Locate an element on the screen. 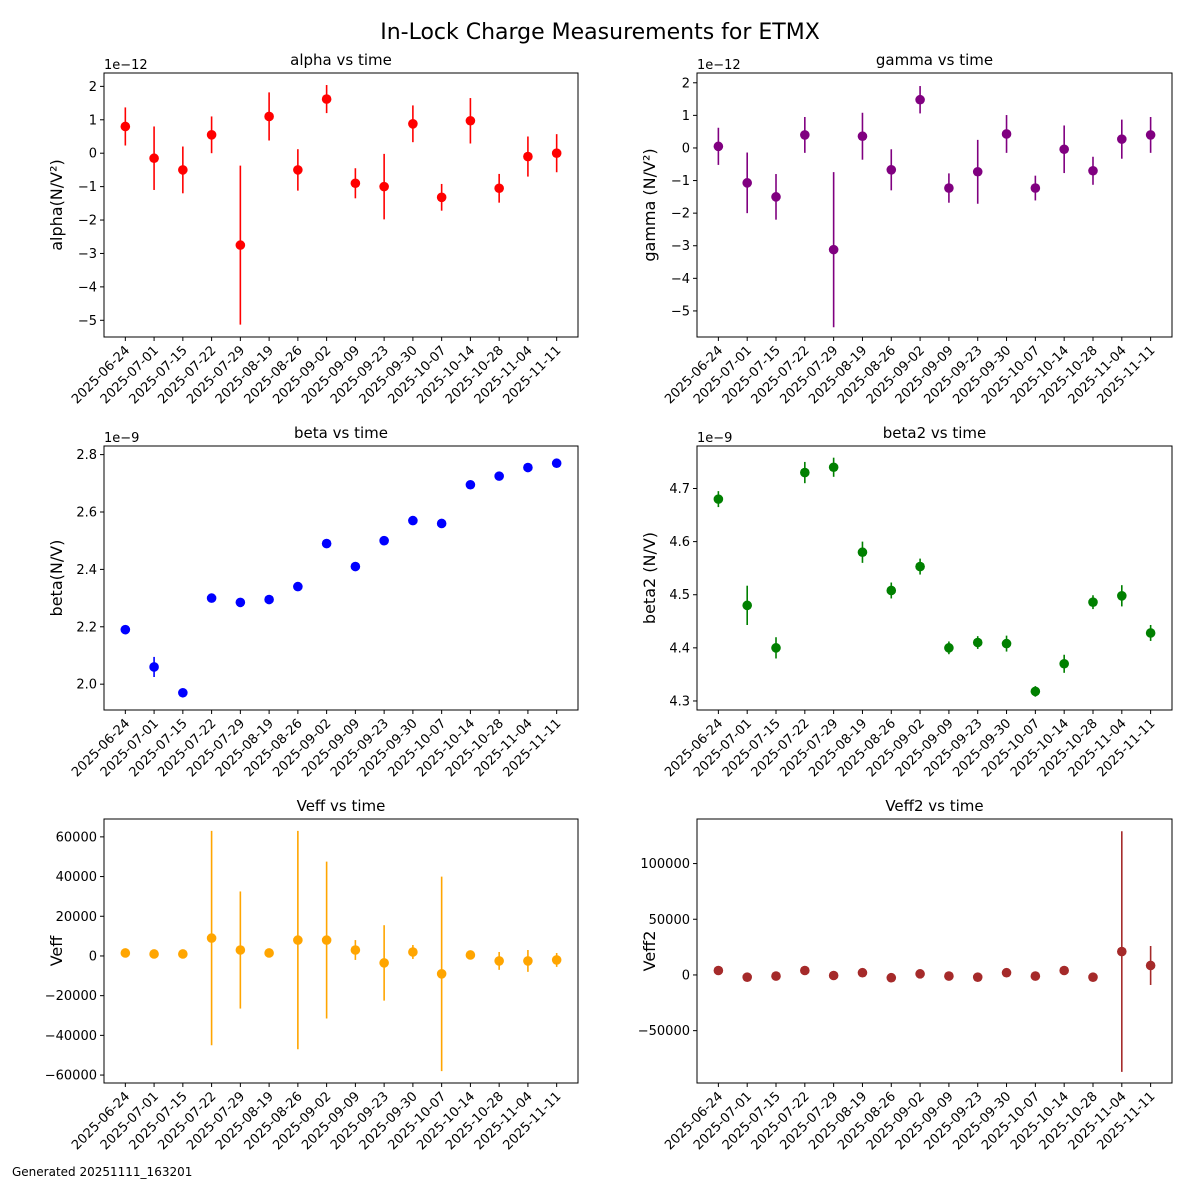 The image size is (1200, 1200). y-tick-label: −3 is located at coordinates (680, 246).